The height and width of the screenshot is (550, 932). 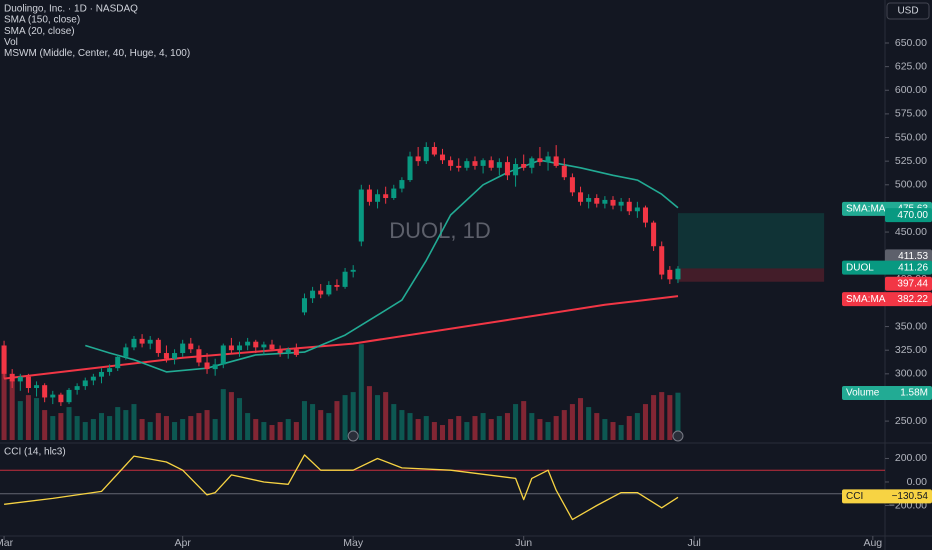 What do you see at coordinates (439, 230) in the screenshot?
I see `watermark: DUOL, 1D` at bounding box center [439, 230].